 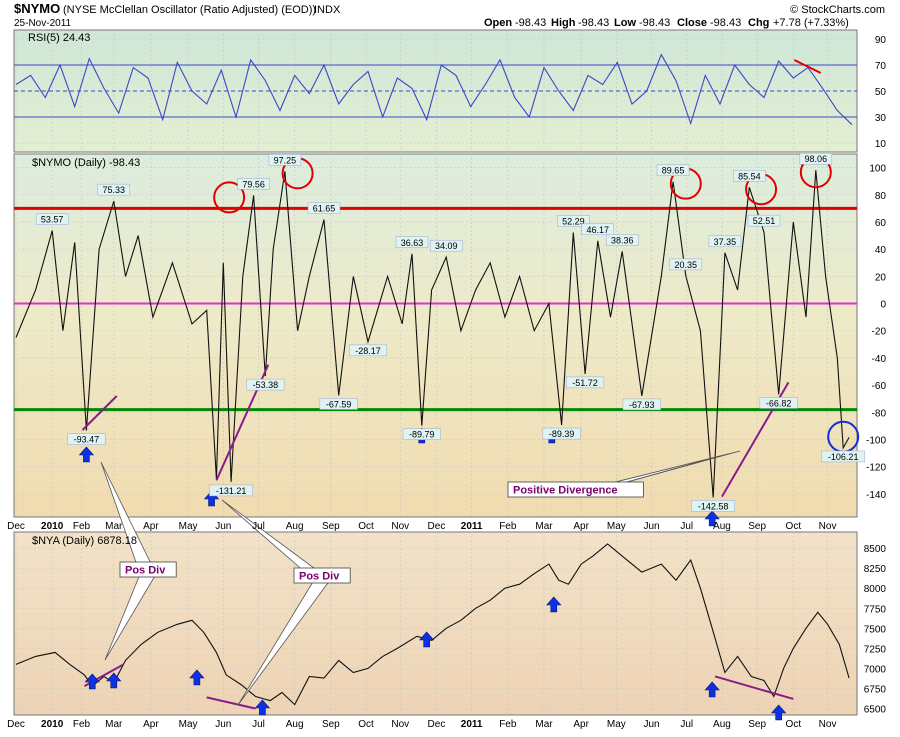 I want to click on data-label: -106.21, so click(x=843, y=457).